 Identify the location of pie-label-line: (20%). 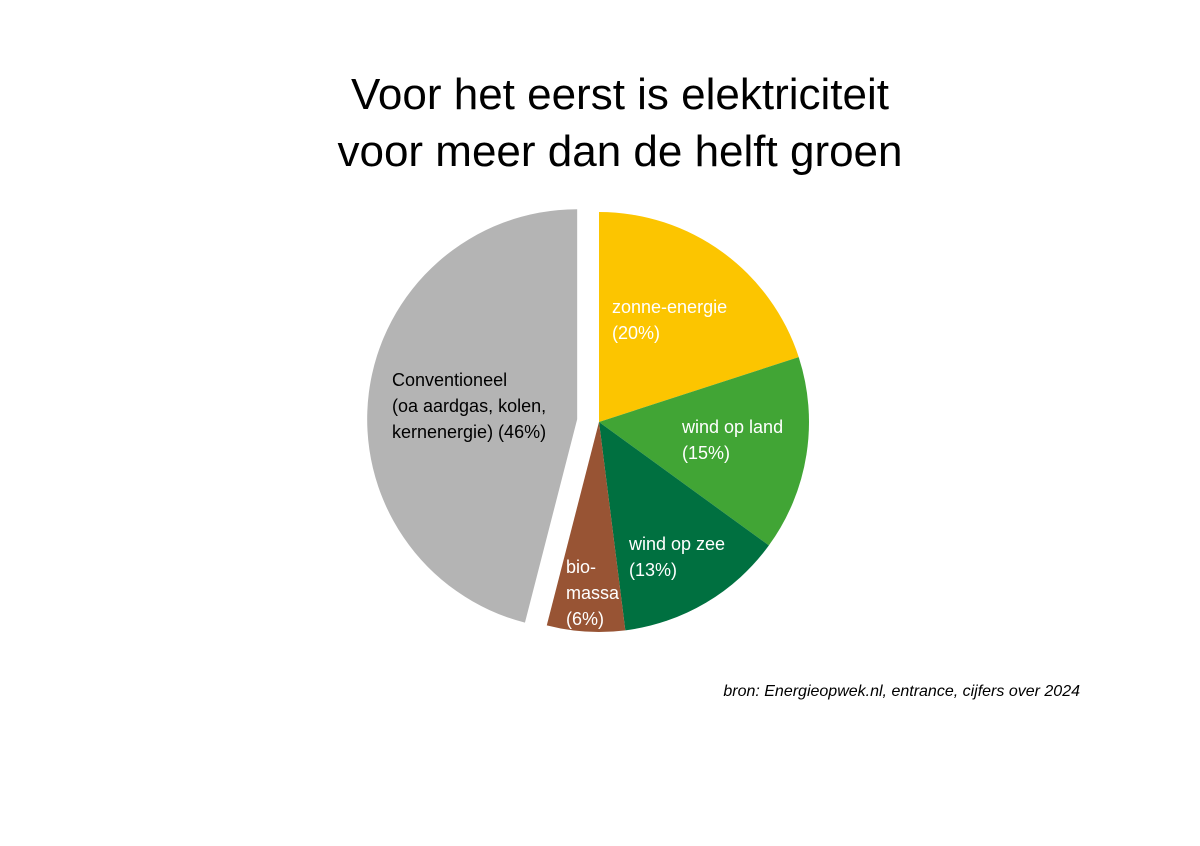
(636, 333).